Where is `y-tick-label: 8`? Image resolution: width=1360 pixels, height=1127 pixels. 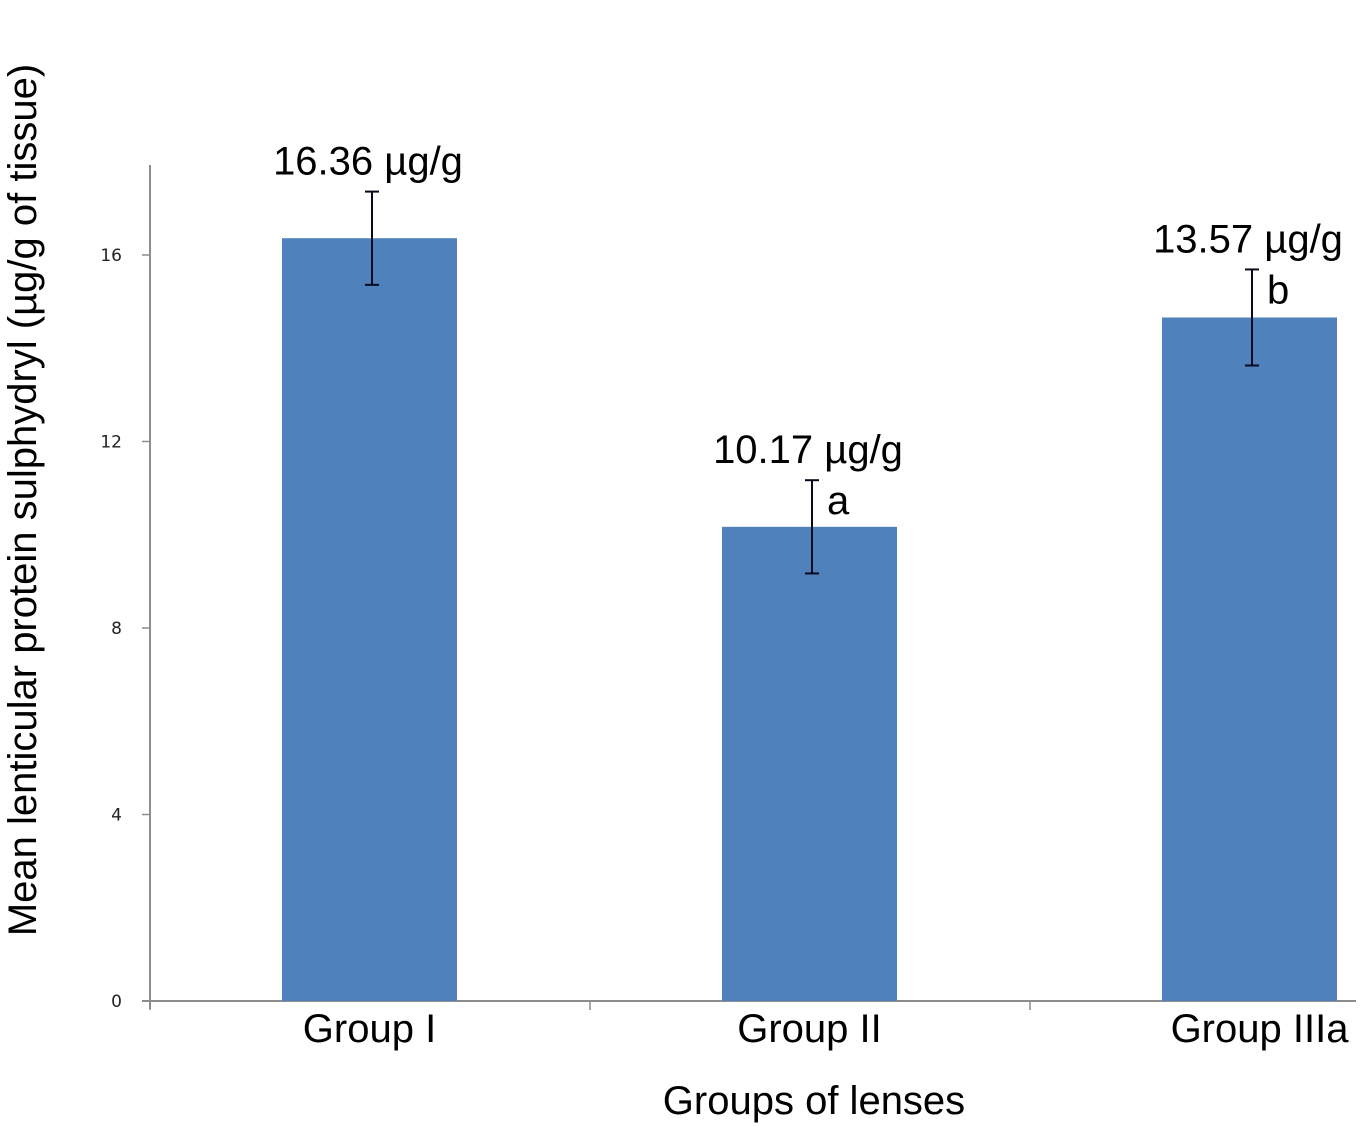
y-tick-label: 8 is located at coordinates (116, 629).